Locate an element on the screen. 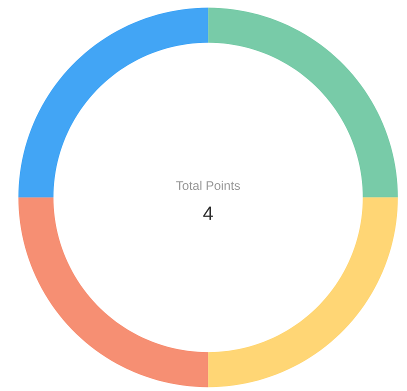 The height and width of the screenshot is (391, 407). text: 4 is located at coordinates (208, 213).